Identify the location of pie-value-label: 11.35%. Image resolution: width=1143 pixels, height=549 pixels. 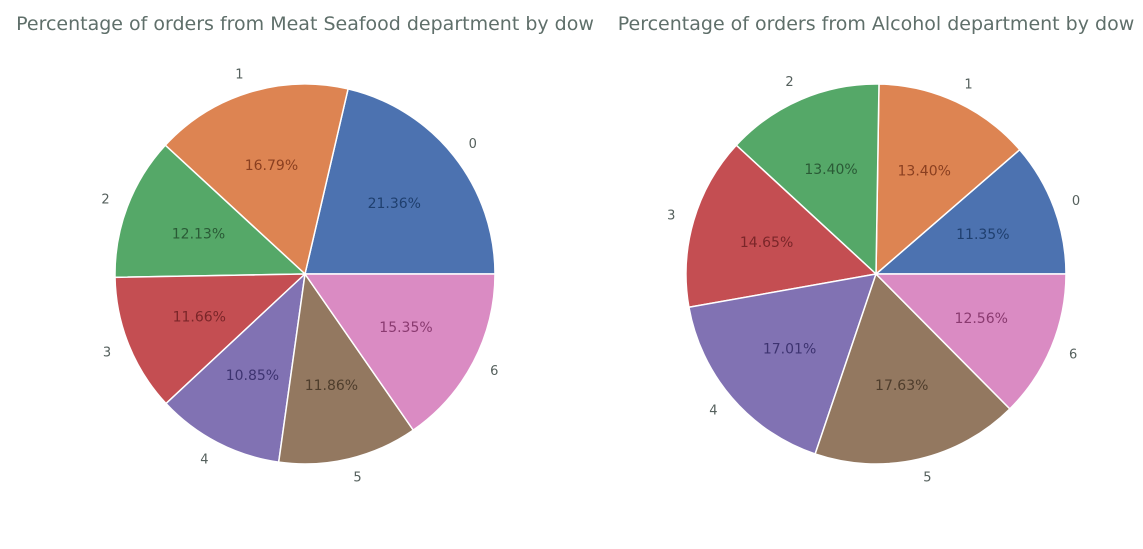
(982, 235).